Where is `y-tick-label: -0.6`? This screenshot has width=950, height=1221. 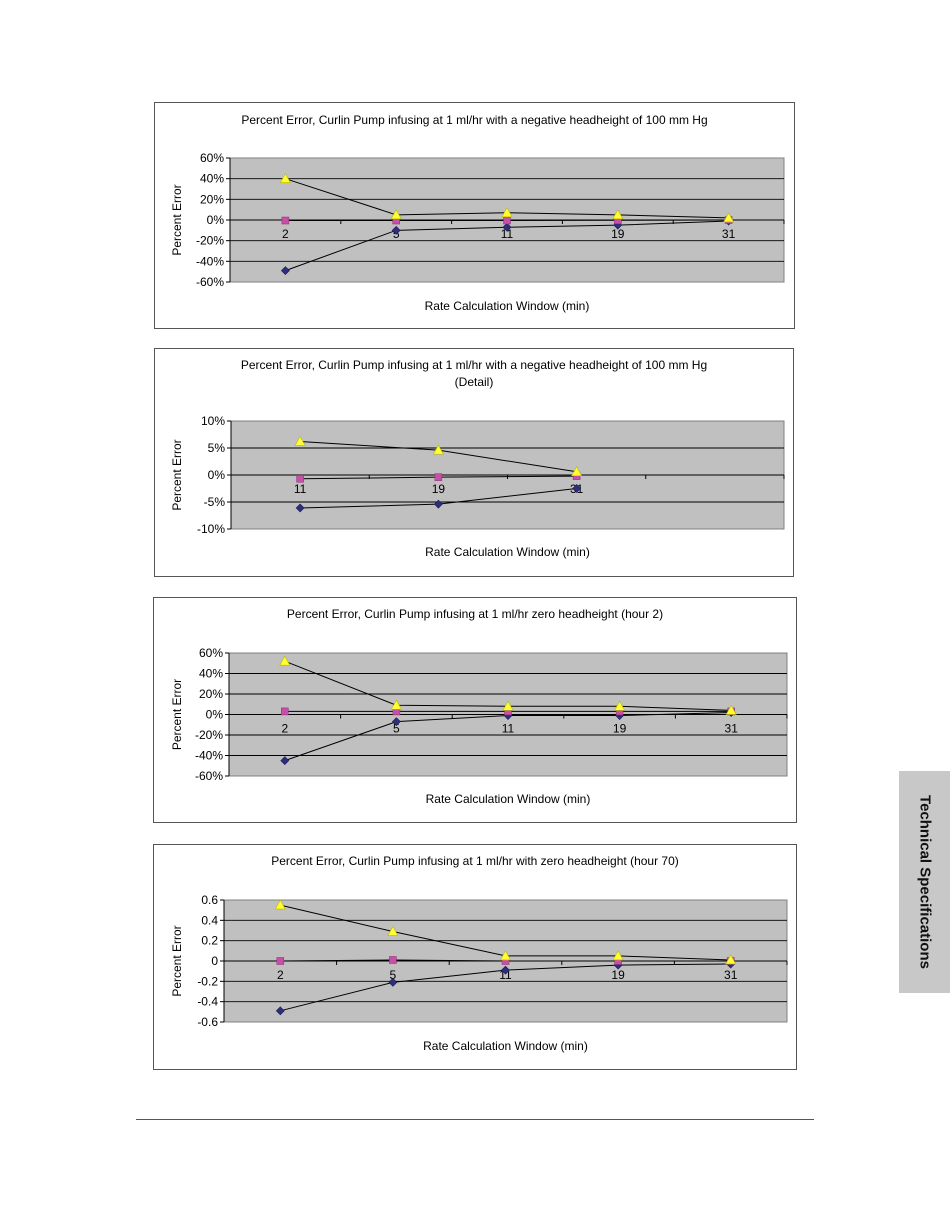 y-tick-label: -0.6 is located at coordinates (207, 1022).